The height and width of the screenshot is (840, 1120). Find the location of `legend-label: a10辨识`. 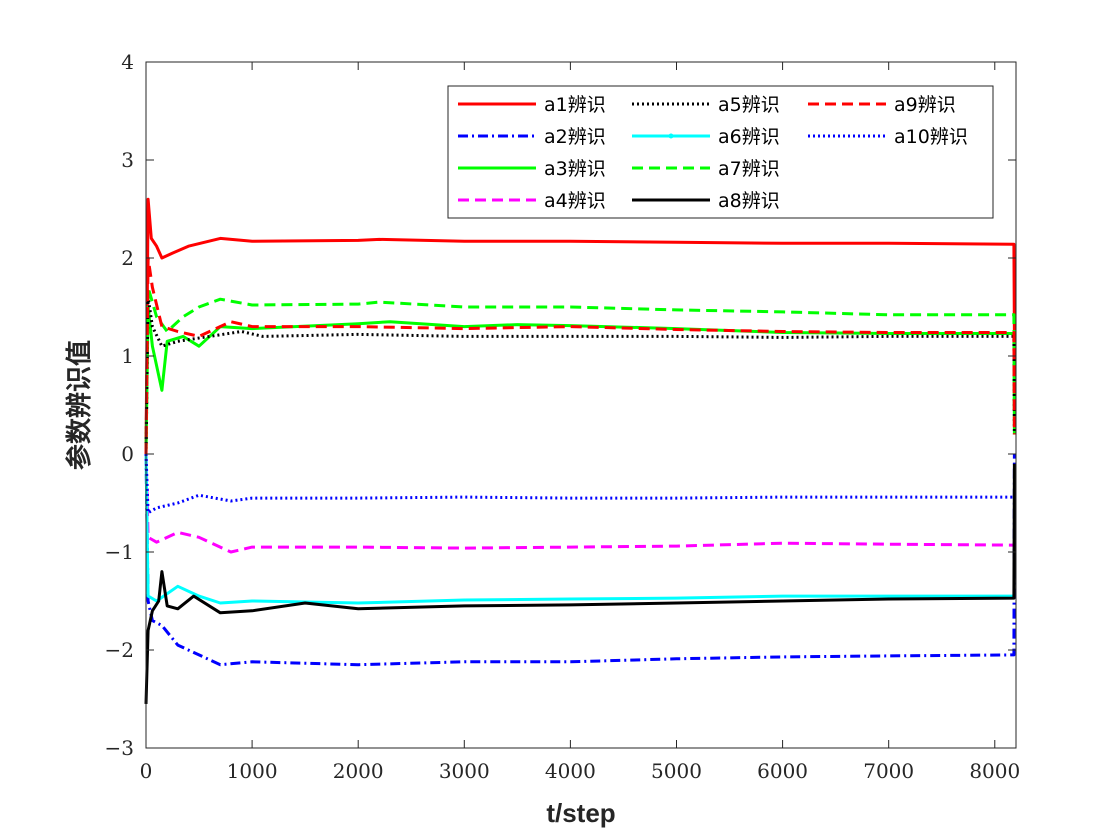

legend-label: a10辨识 is located at coordinates (931, 137).